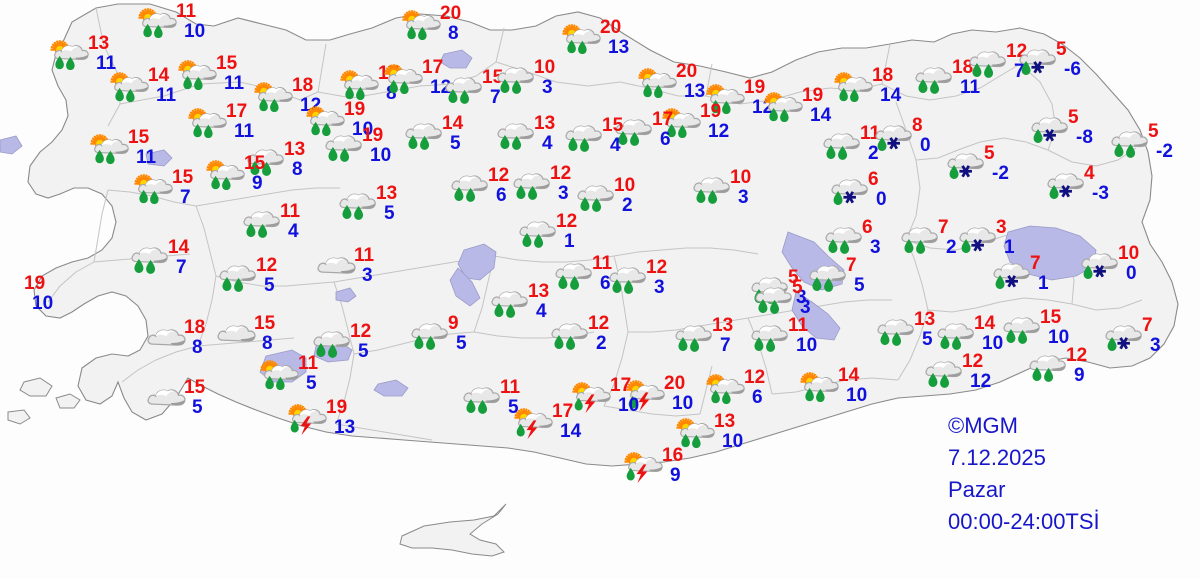 This screenshot has width=1200, height=579. Describe the element at coordinates (569, 241) in the screenshot. I see `temperature-min: 1` at that location.